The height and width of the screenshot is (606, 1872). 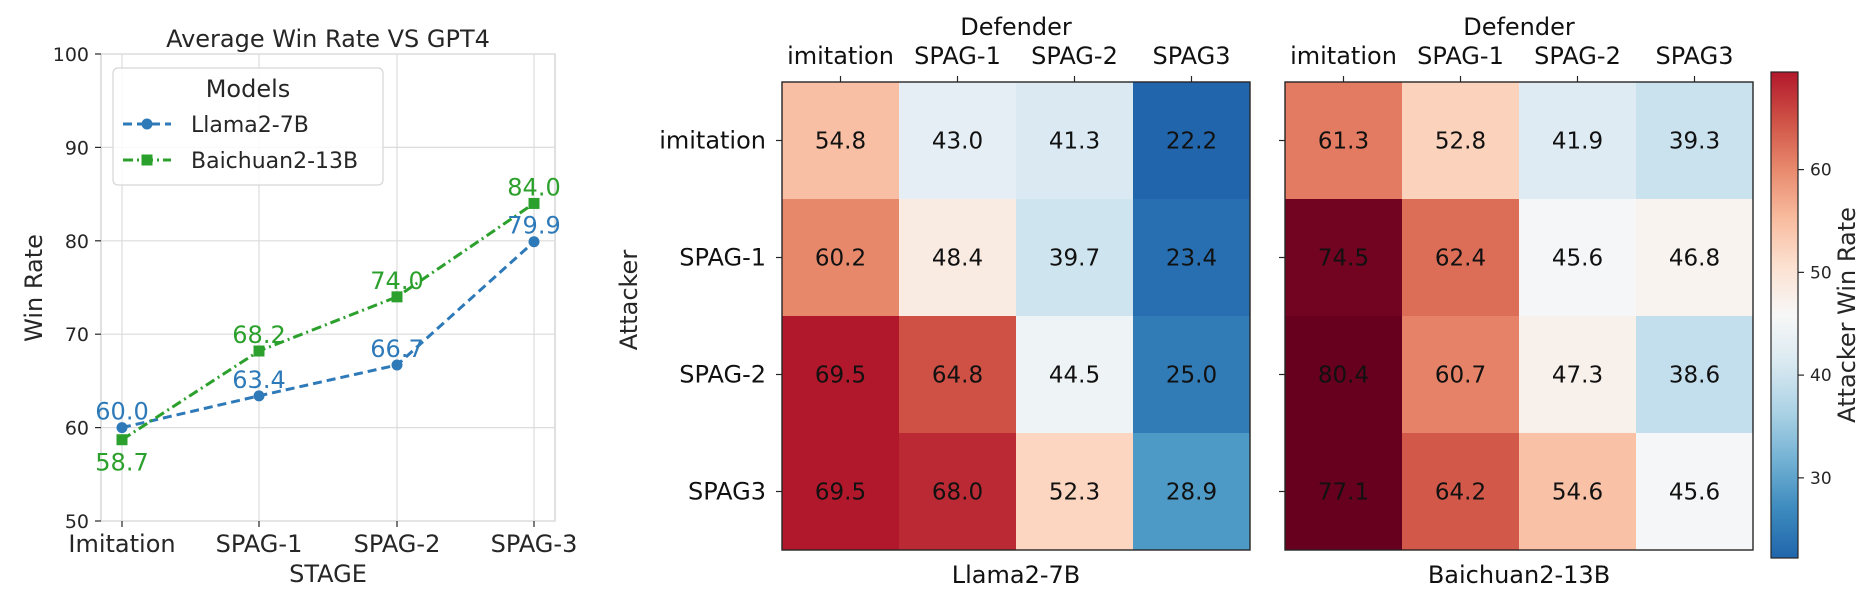 I want to click on data-label: 58.7, so click(x=121, y=463).